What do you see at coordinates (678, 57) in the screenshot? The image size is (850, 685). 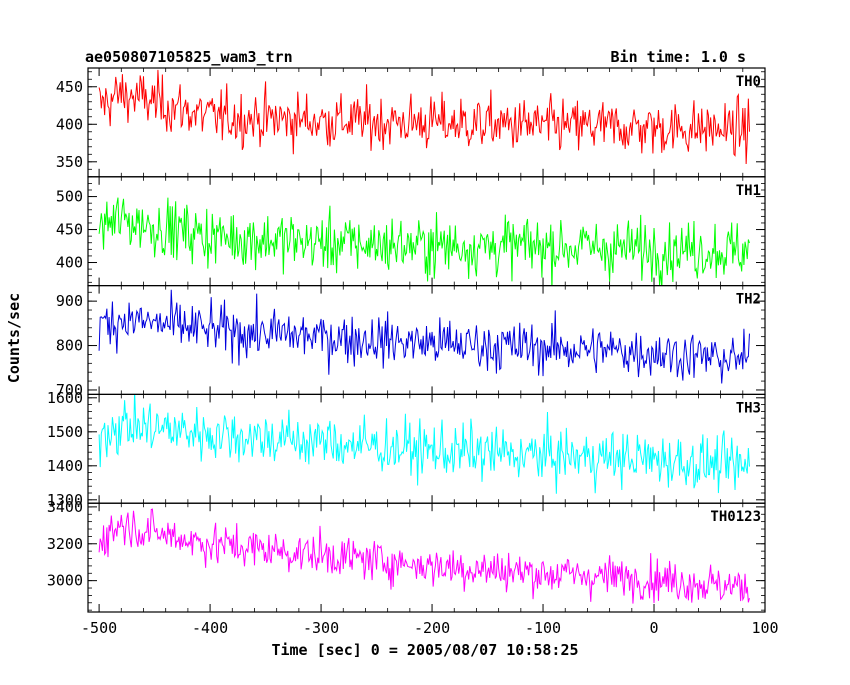 I see `bin-time-label: Bin time: 1.0 s` at bounding box center [678, 57].